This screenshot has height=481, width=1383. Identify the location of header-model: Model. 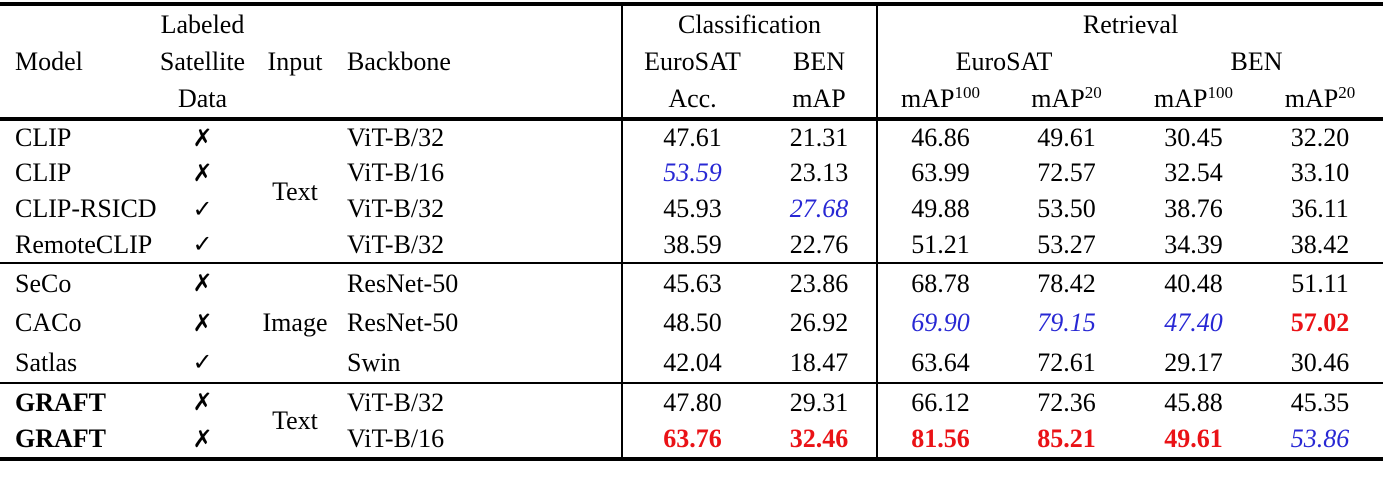
(49, 61).